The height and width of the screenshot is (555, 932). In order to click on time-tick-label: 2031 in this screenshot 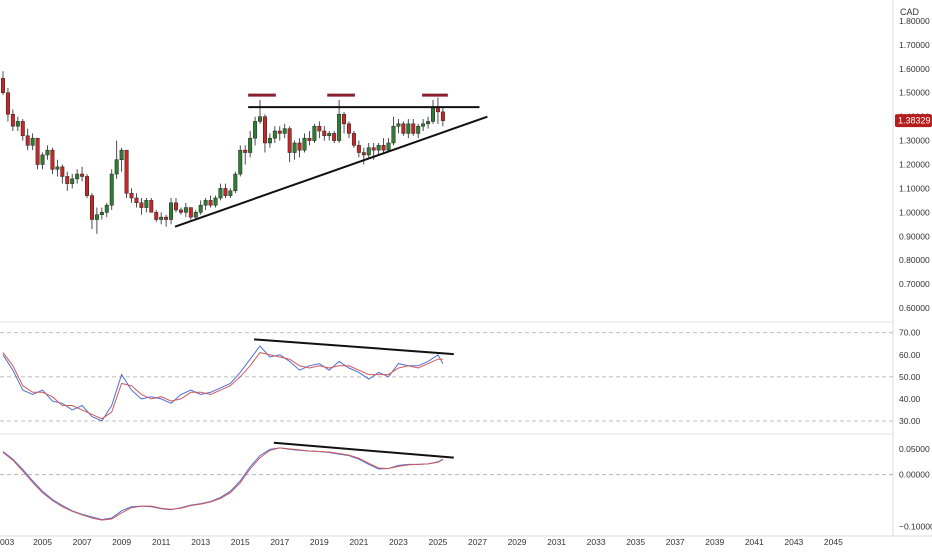, I will do `click(556, 542)`.